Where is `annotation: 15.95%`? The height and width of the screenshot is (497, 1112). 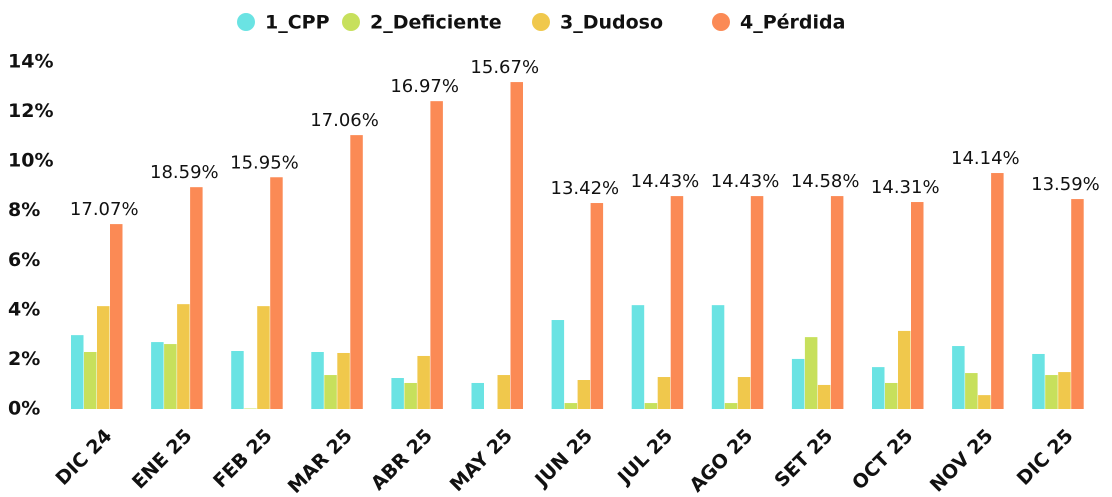 annotation: 15.95% is located at coordinates (264, 162).